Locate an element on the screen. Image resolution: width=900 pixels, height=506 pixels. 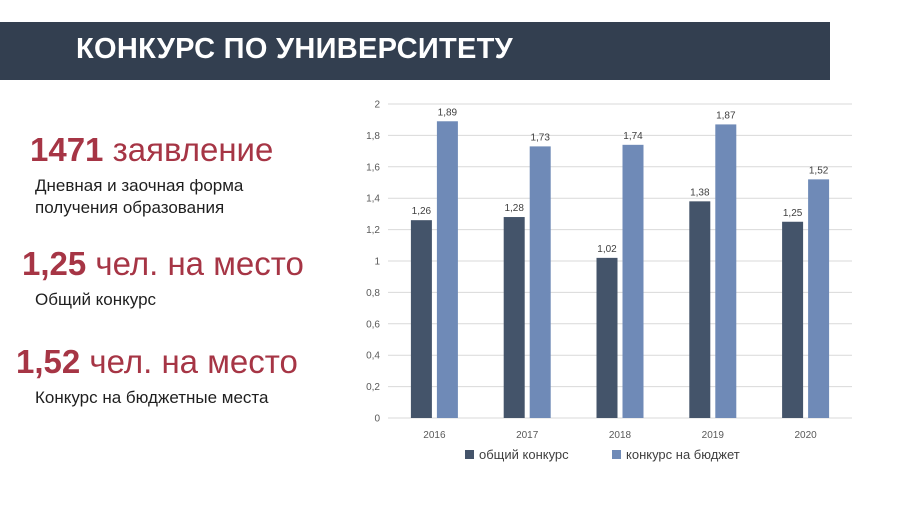
y-tick-label: 0,2 is located at coordinates (373, 387).